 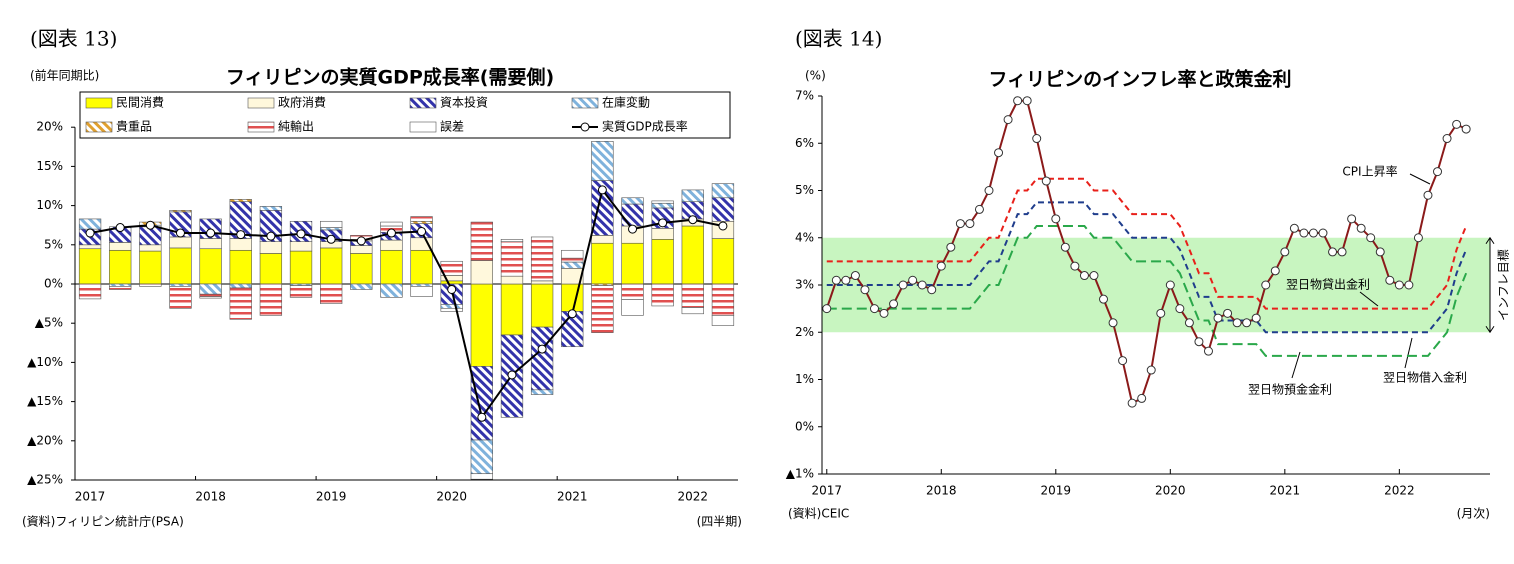 What do you see at coordinates (804, 332) in the screenshot?
I see `y-tick-label: 2%` at bounding box center [804, 332].